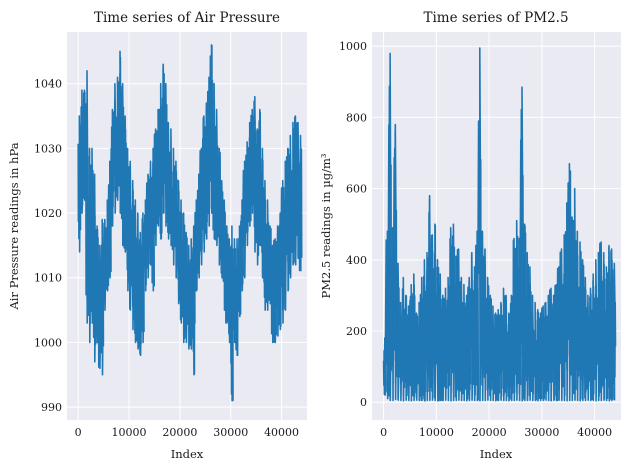  I want to click on chart-title: Time series of PM2.5, so click(495, 18).